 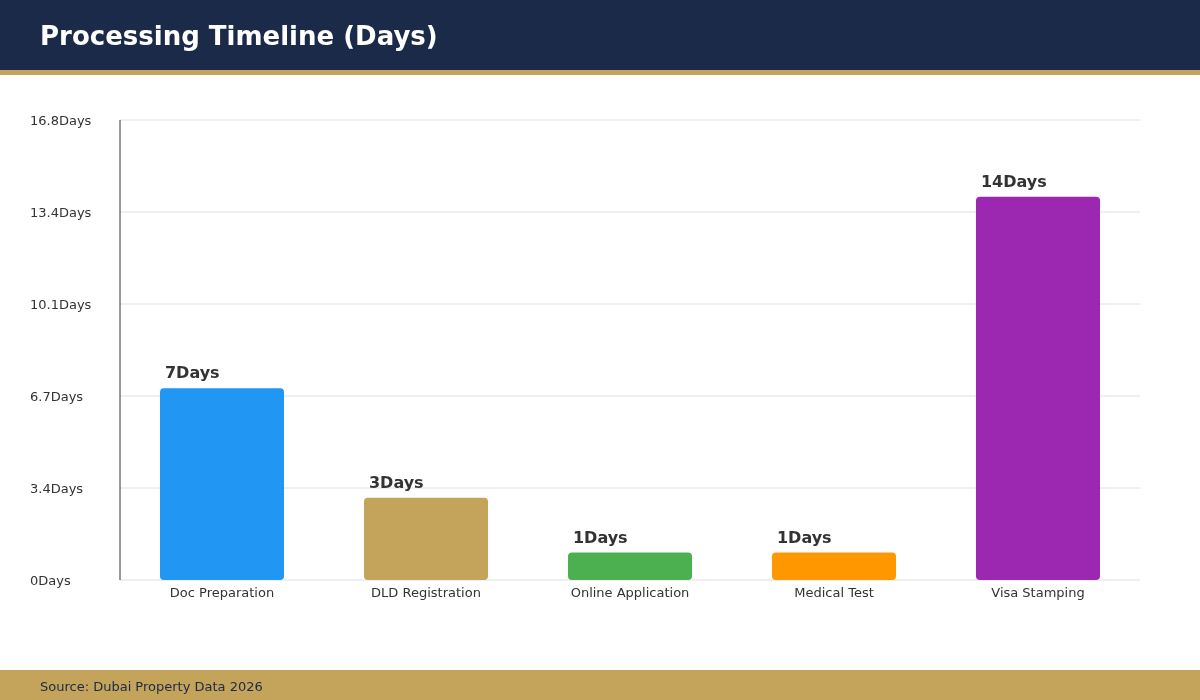 What do you see at coordinates (50, 580) in the screenshot?
I see `y-tick-label: 0Days` at bounding box center [50, 580].